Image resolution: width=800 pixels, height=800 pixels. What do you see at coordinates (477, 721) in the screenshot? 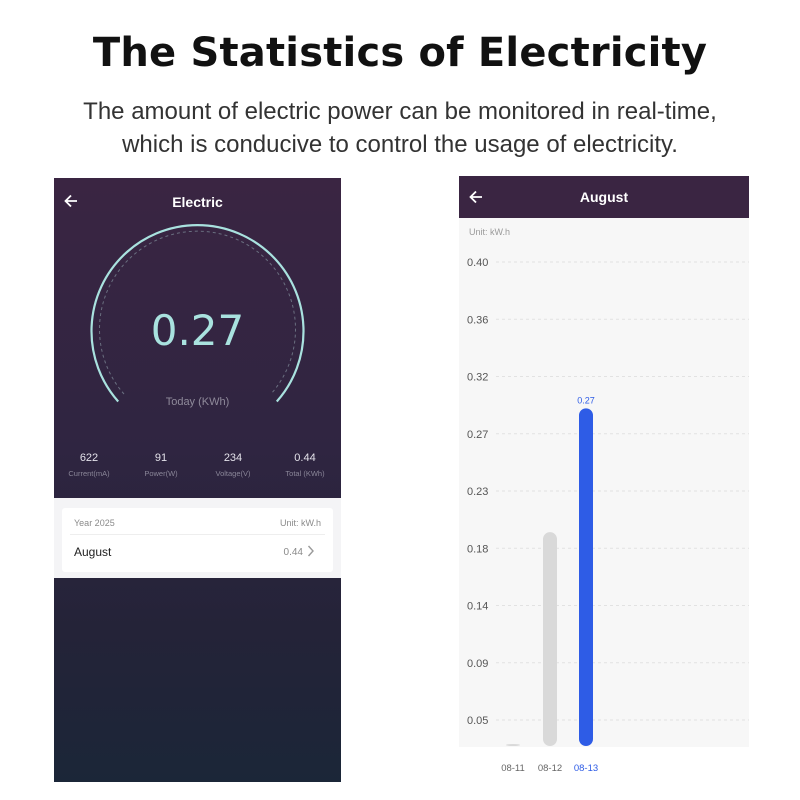
I see `y-tick-label: 0.05` at bounding box center [477, 721].